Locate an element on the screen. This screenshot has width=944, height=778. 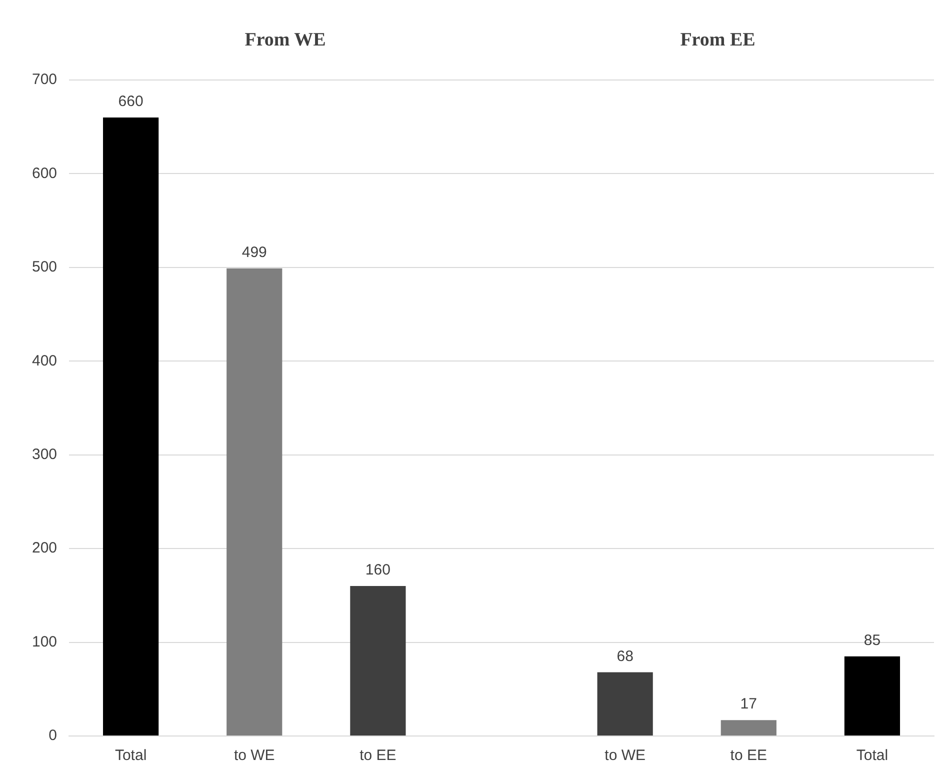
y-tick-label: 700 is located at coordinates (45, 79).